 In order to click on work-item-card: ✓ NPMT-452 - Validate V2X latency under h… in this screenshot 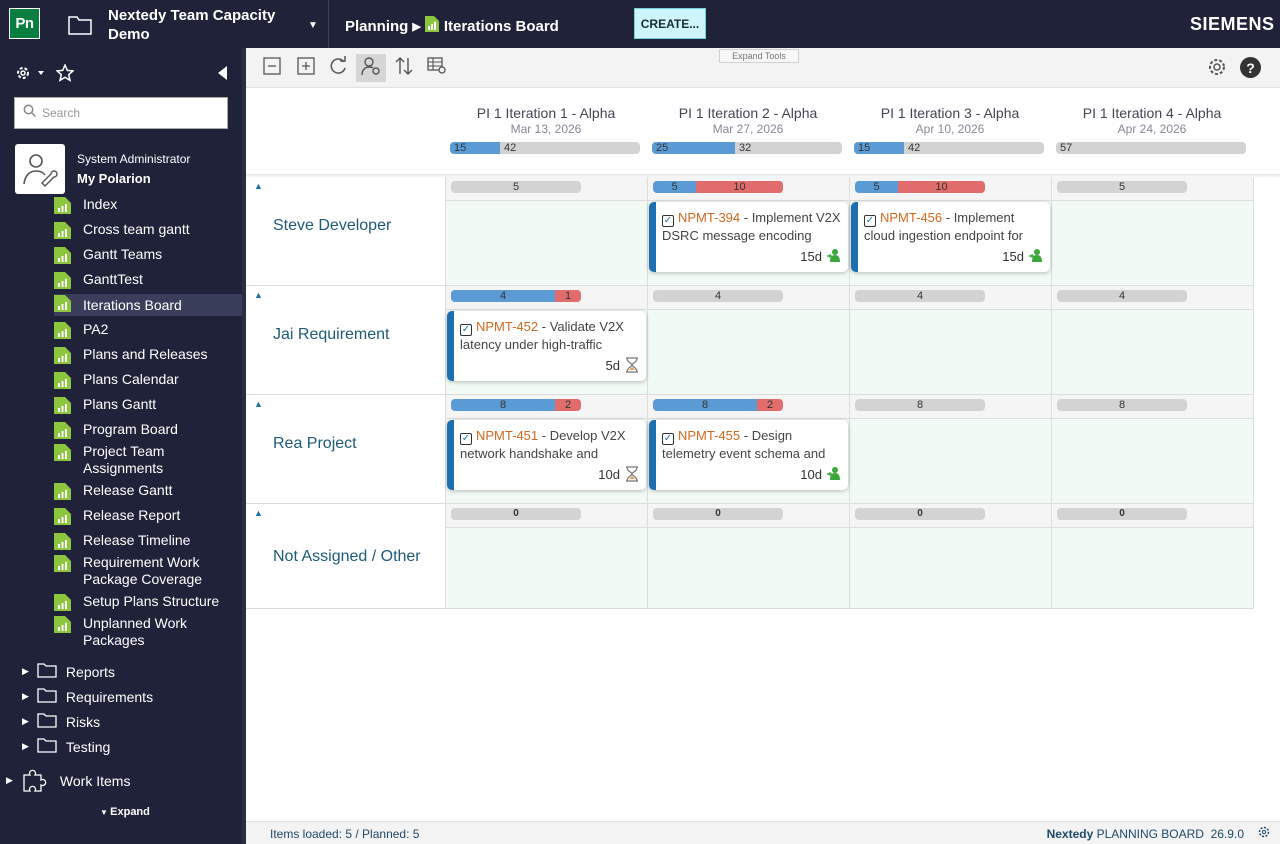, I will do `click(546, 346)`.